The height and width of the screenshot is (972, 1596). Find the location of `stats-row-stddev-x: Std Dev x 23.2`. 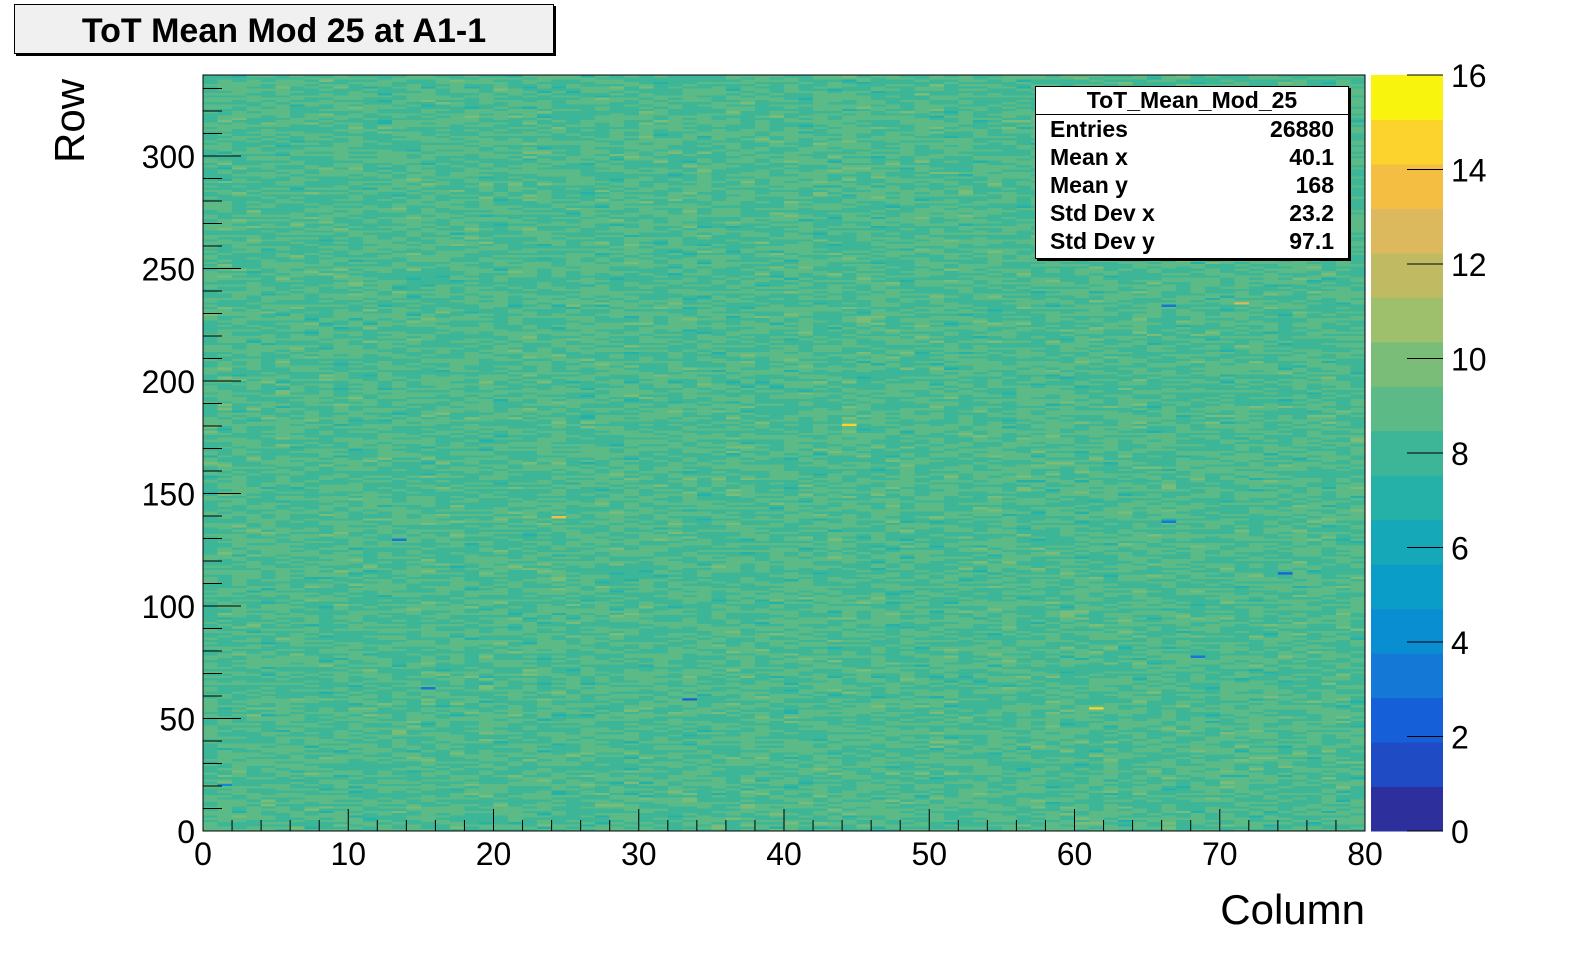

stats-row-stddev-x: Std Dev x 23.2 is located at coordinates (1192, 213).